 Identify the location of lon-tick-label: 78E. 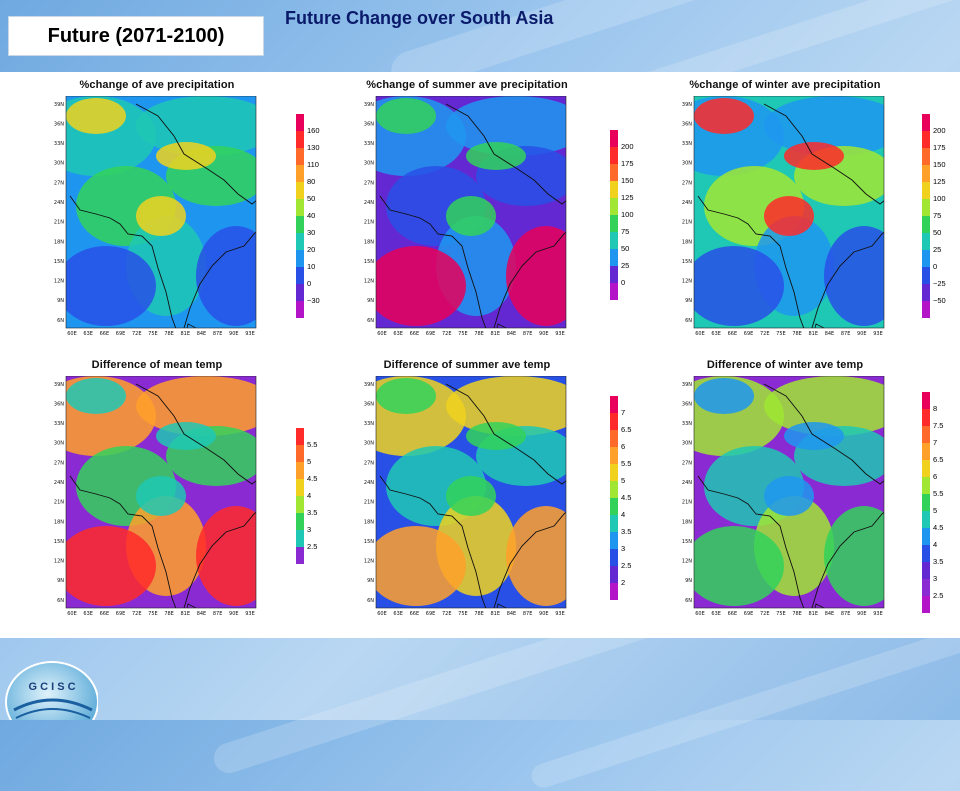
(169, 334).